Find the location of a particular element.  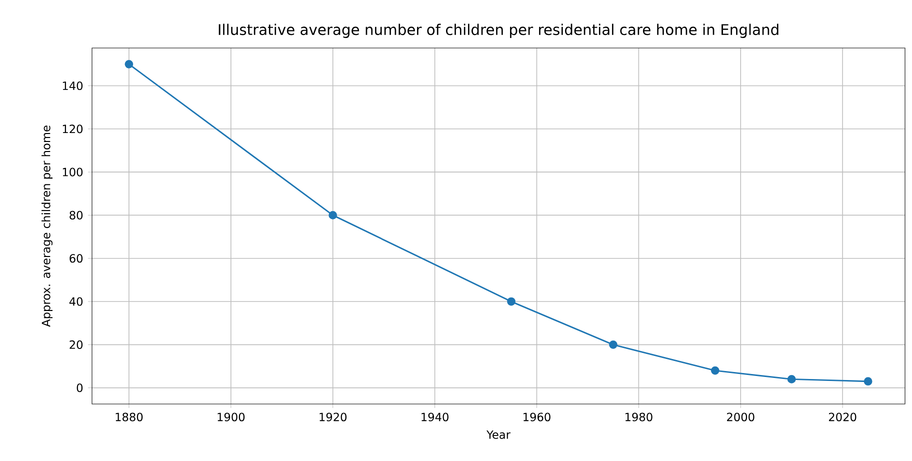

x-tick-label: 1980 is located at coordinates (639, 417).